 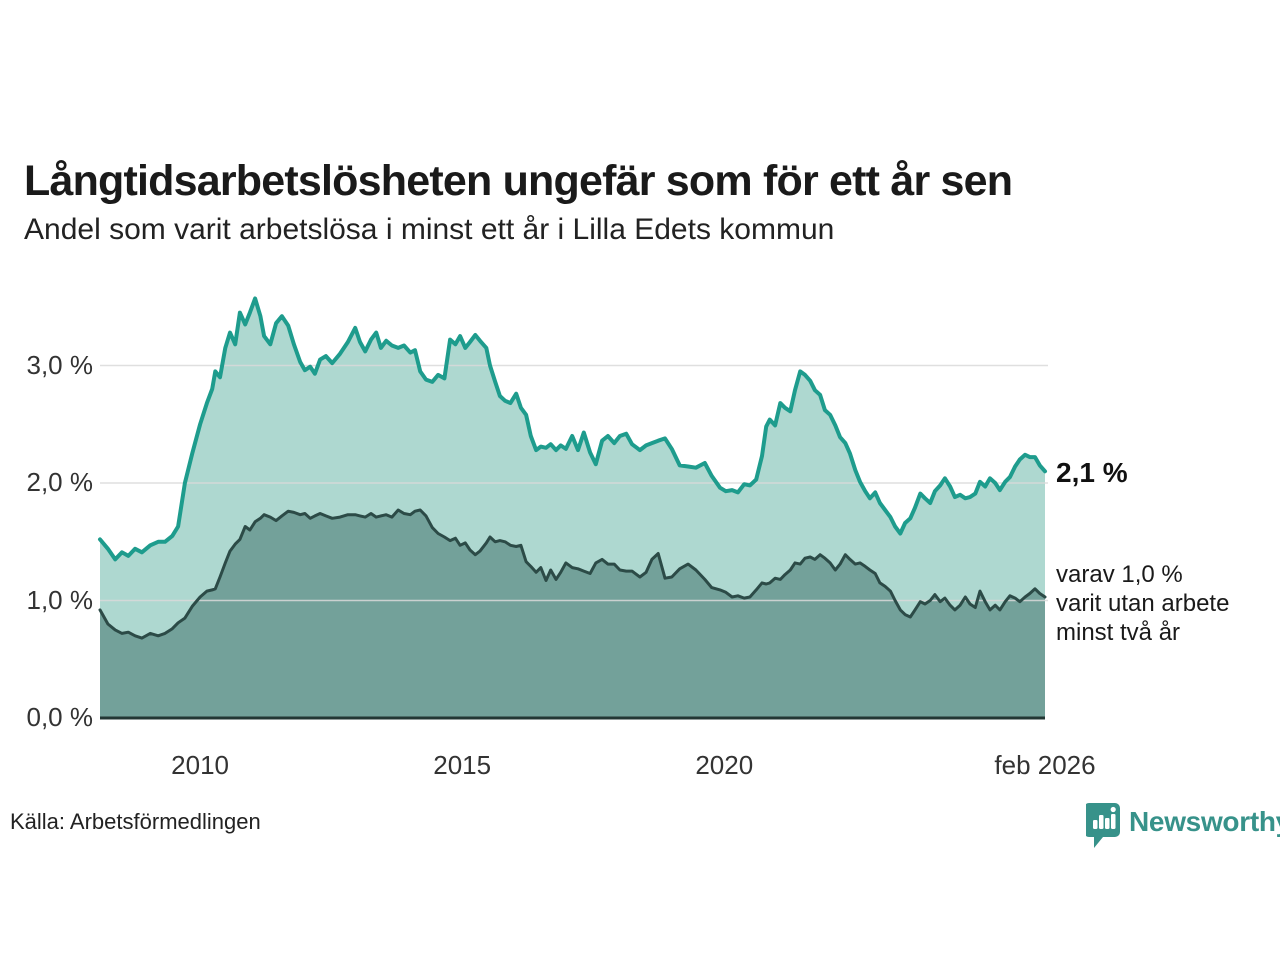 What do you see at coordinates (724, 765) in the screenshot?
I see `x-tick-label: 2020` at bounding box center [724, 765].